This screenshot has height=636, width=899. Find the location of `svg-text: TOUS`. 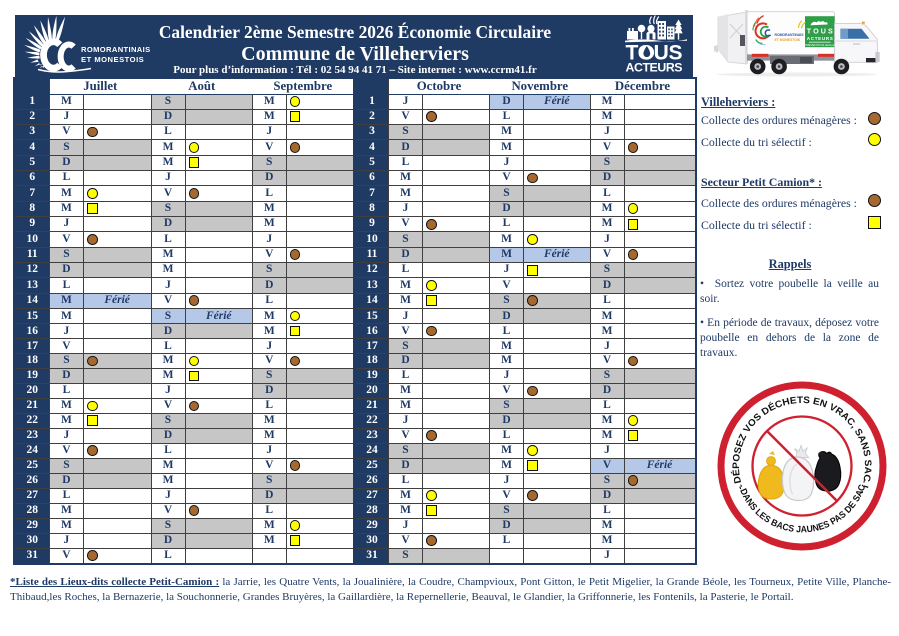

svg-text: TOUS is located at coordinates (820, 31).